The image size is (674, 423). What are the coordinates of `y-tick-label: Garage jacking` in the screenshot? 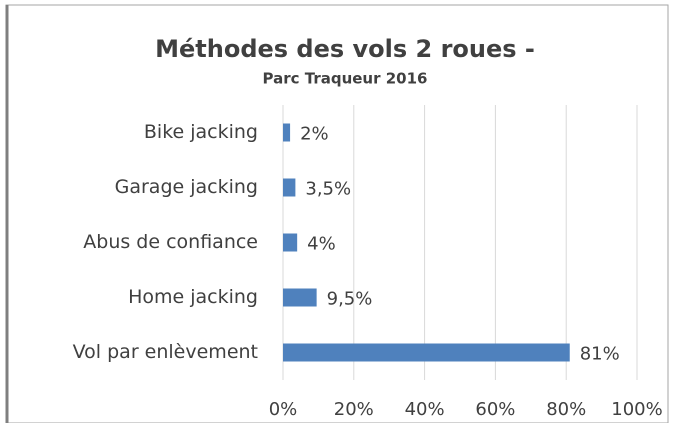 It's located at (186, 187).